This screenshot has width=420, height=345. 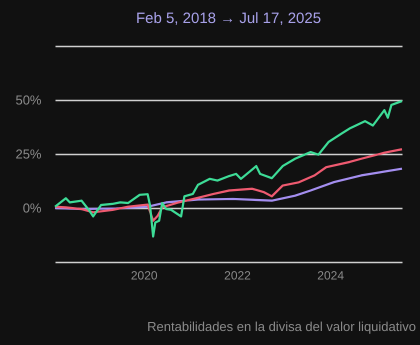 I want to click on y-tick-label: 0%, so click(x=32, y=208).